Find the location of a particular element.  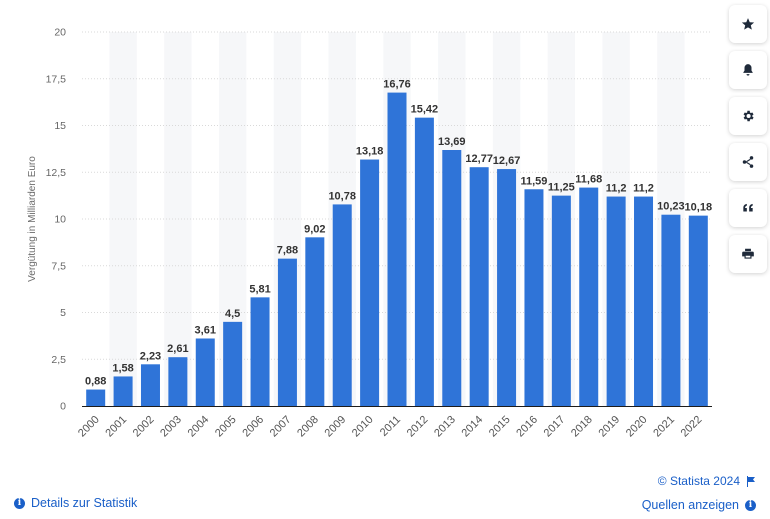

star-icon is located at coordinates (748, 24).